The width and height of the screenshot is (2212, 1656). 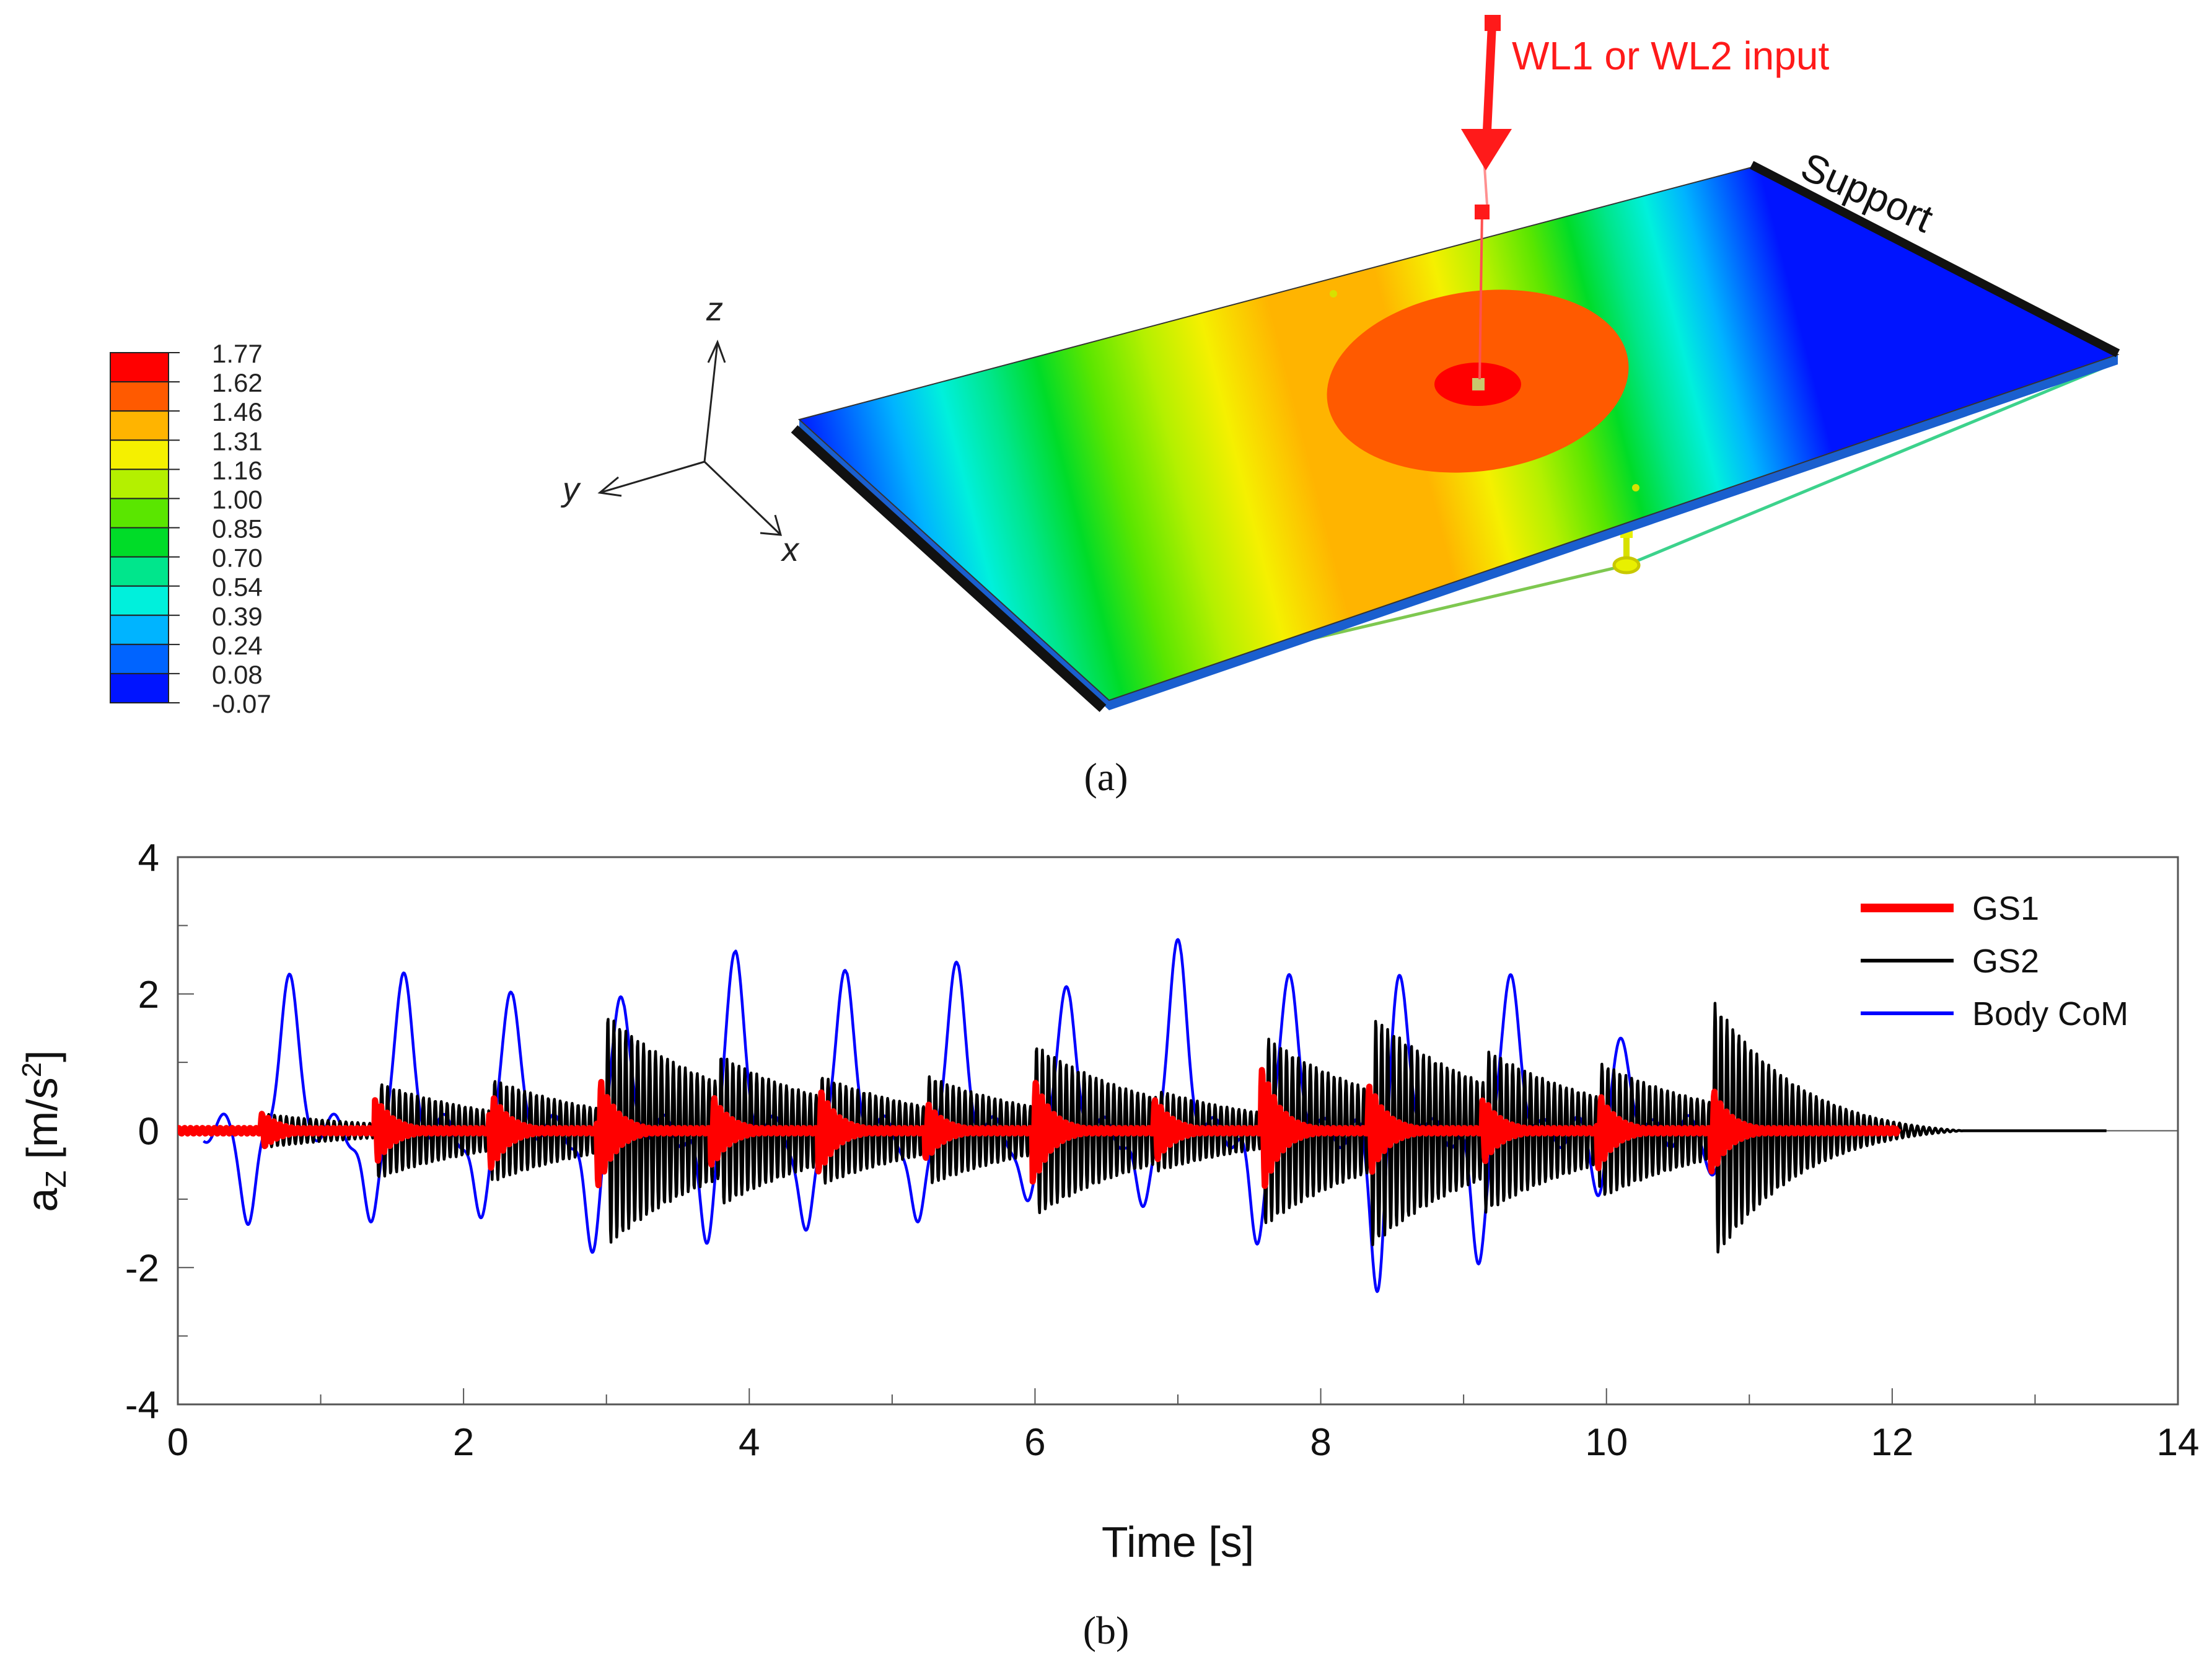 What do you see at coordinates (749, 1442) in the screenshot?
I see `x-tick-label: 4` at bounding box center [749, 1442].